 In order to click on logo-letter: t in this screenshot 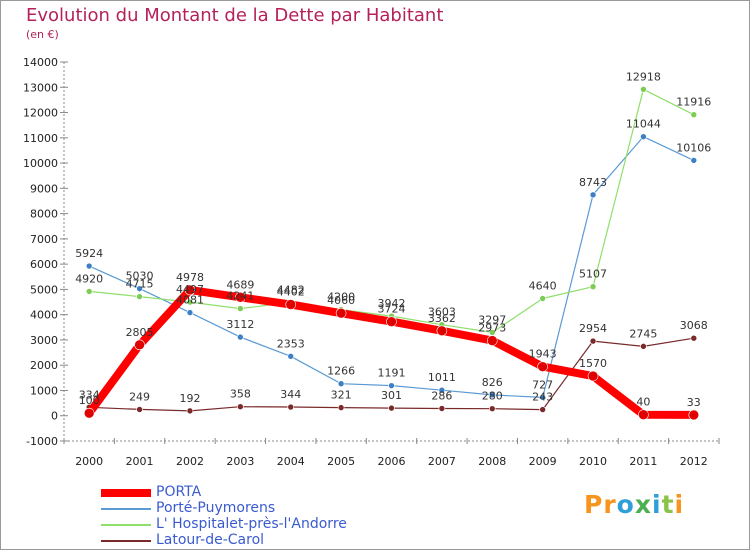, I will do `click(668, 504)`.